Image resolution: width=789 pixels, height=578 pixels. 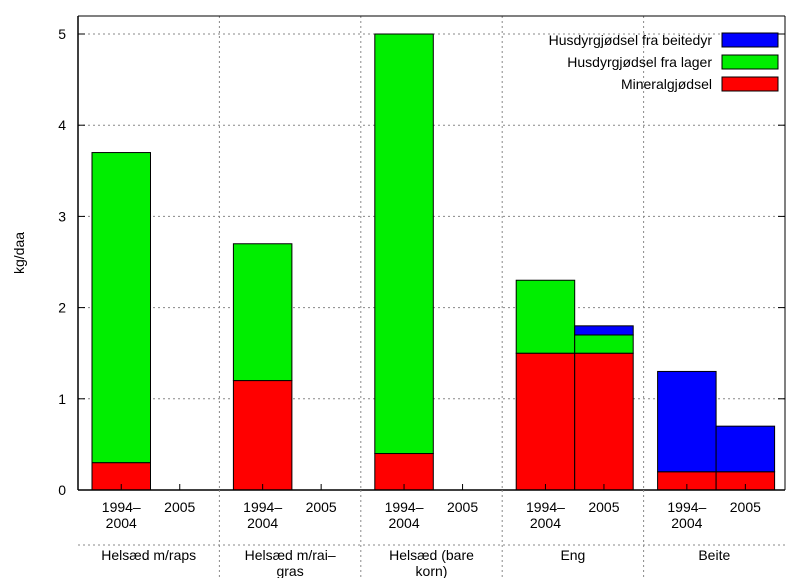 What do you see at coordinates (19, 253) in the screenshot?
I see `y-axis-label: kg/daa` at bounding box center [19, 253].